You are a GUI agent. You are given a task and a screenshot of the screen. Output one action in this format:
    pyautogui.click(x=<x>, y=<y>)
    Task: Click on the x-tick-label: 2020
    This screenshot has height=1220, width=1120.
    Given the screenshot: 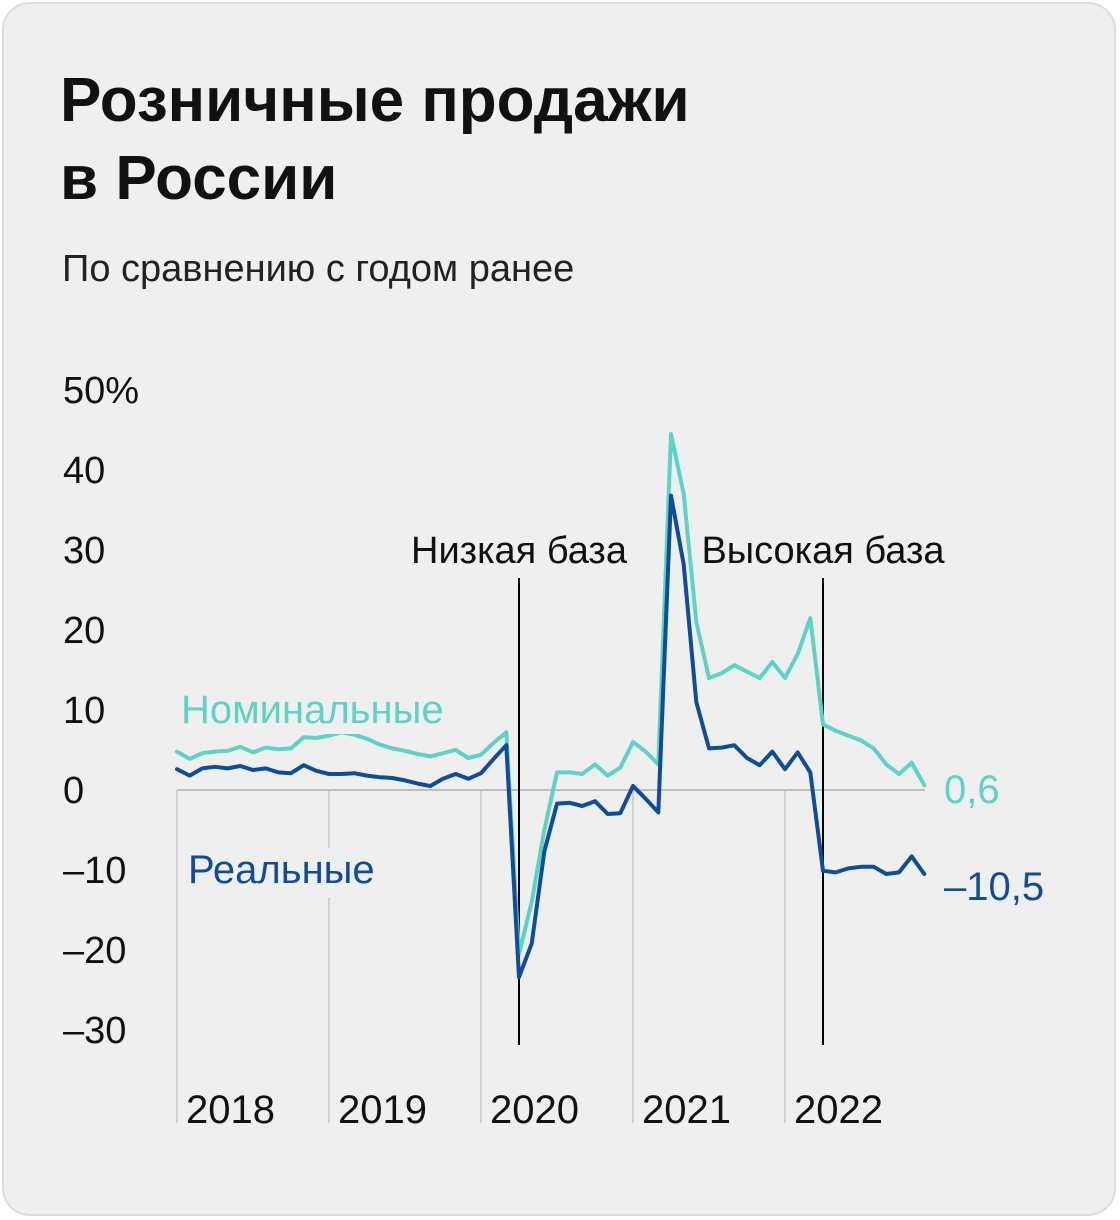 What is the action you would take?
    pyautogui.click(x=534, y=1110)
    